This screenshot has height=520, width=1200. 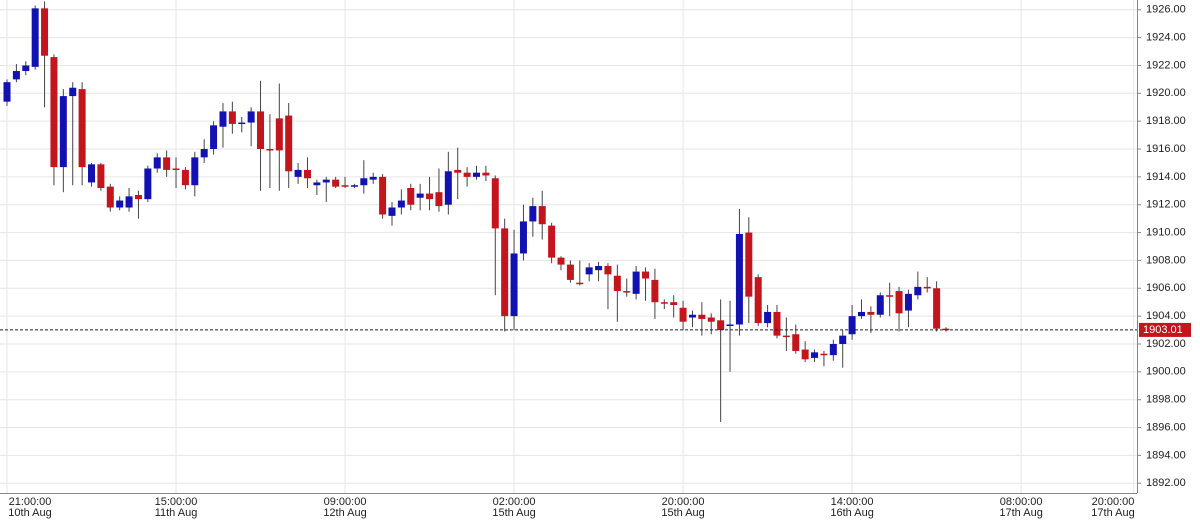 What do you see at coordinates (1166, 316) in the screenshot?
I see `y-tick-label: 1904.00` at bounding box center [1166, 316].